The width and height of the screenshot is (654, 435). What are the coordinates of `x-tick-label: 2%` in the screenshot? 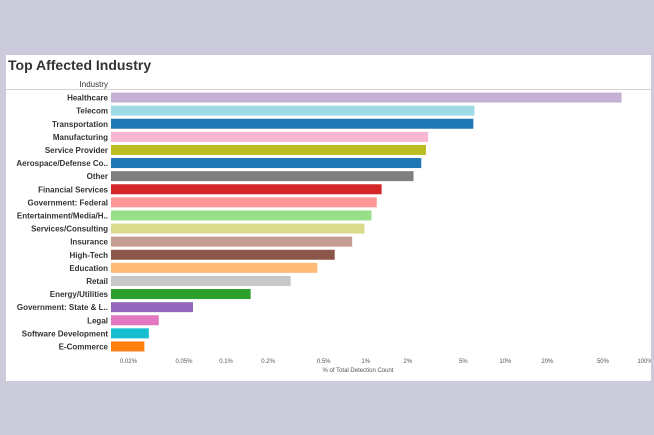 It's located at (407, 362).